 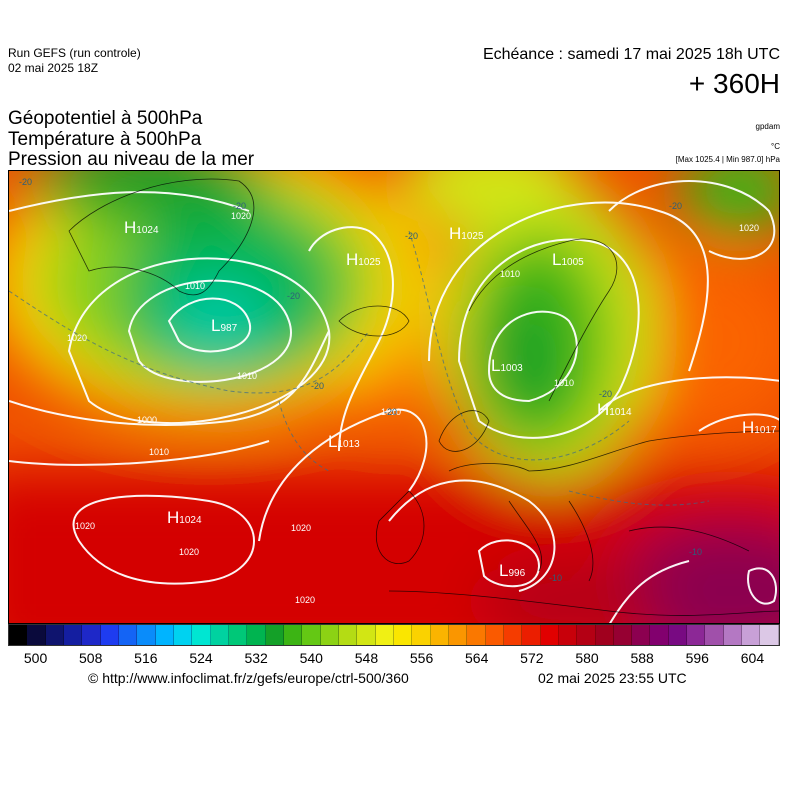 I want to click on lead-time: + 360H, so click(x=734, y=83).